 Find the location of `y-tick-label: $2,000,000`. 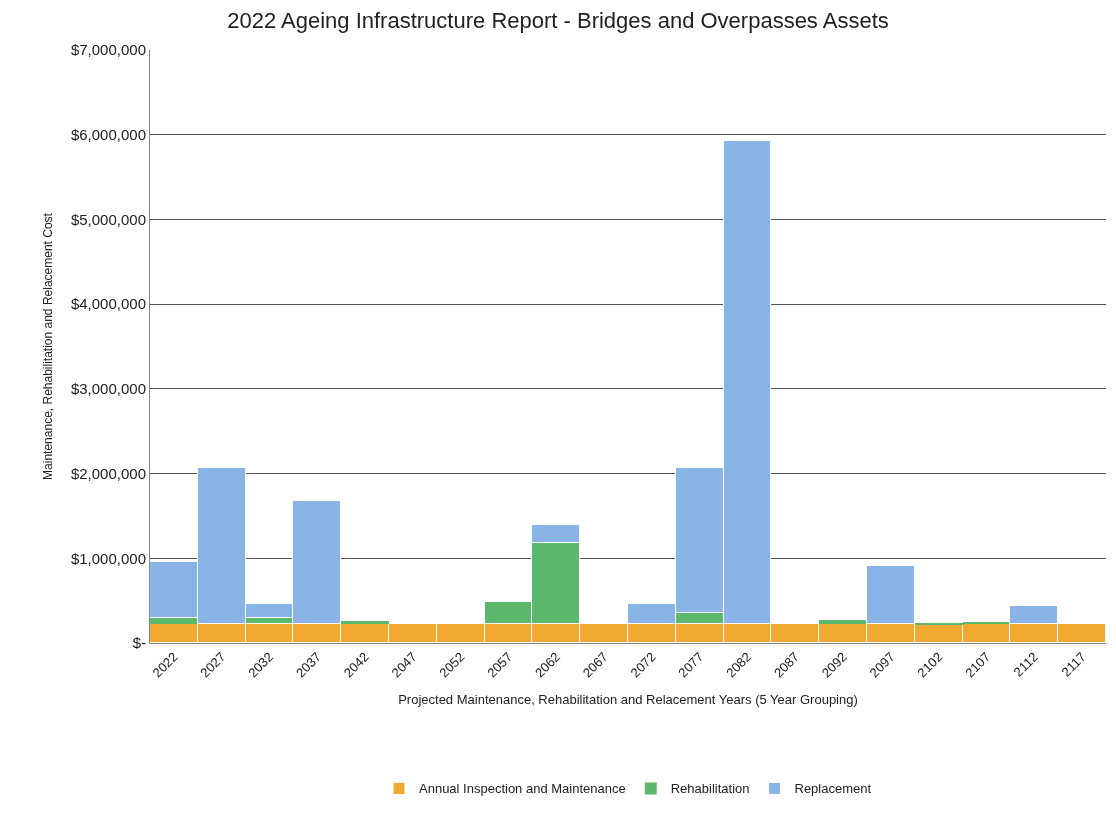

y-tick-label: $2,000,000 is located at coordinates (108, 473).